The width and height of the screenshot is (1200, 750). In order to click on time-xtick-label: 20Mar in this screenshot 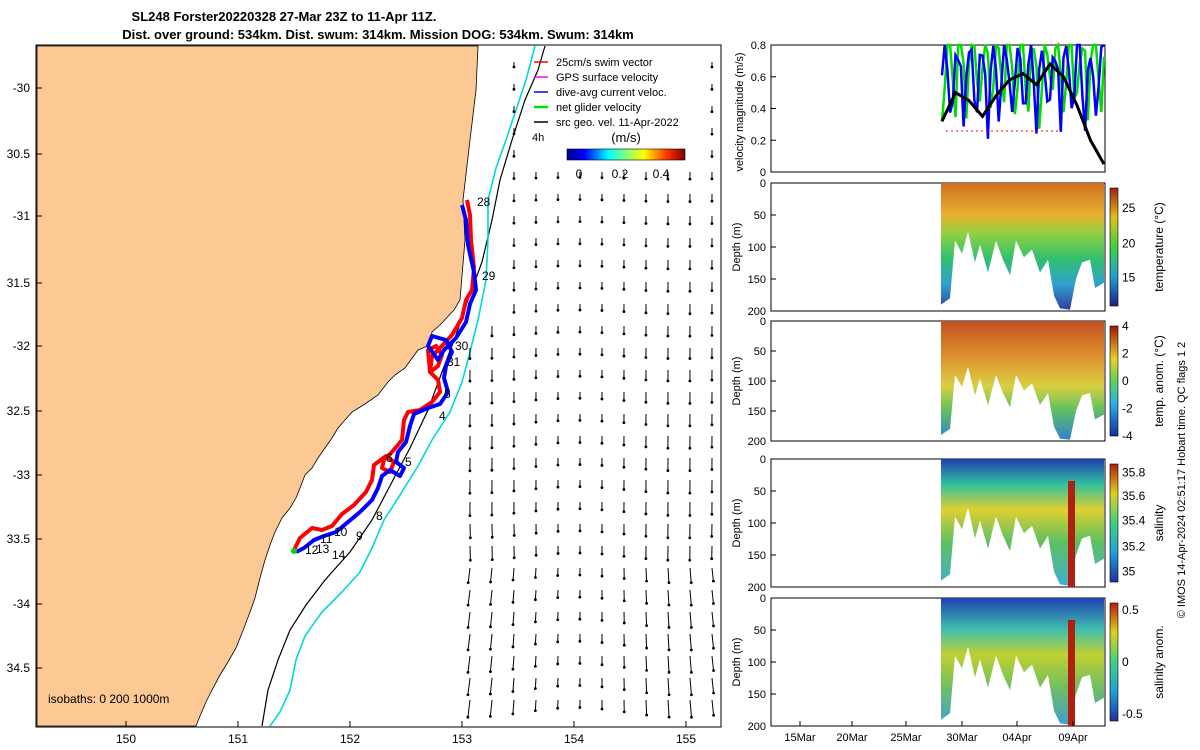, I will do `click(852, 738)`.